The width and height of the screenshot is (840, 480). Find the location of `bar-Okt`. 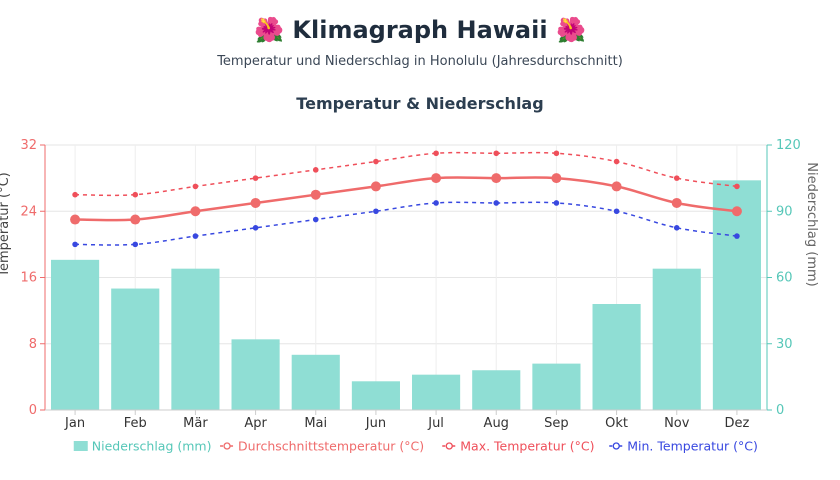

bar-Okt is located at coordinates (616, 357).